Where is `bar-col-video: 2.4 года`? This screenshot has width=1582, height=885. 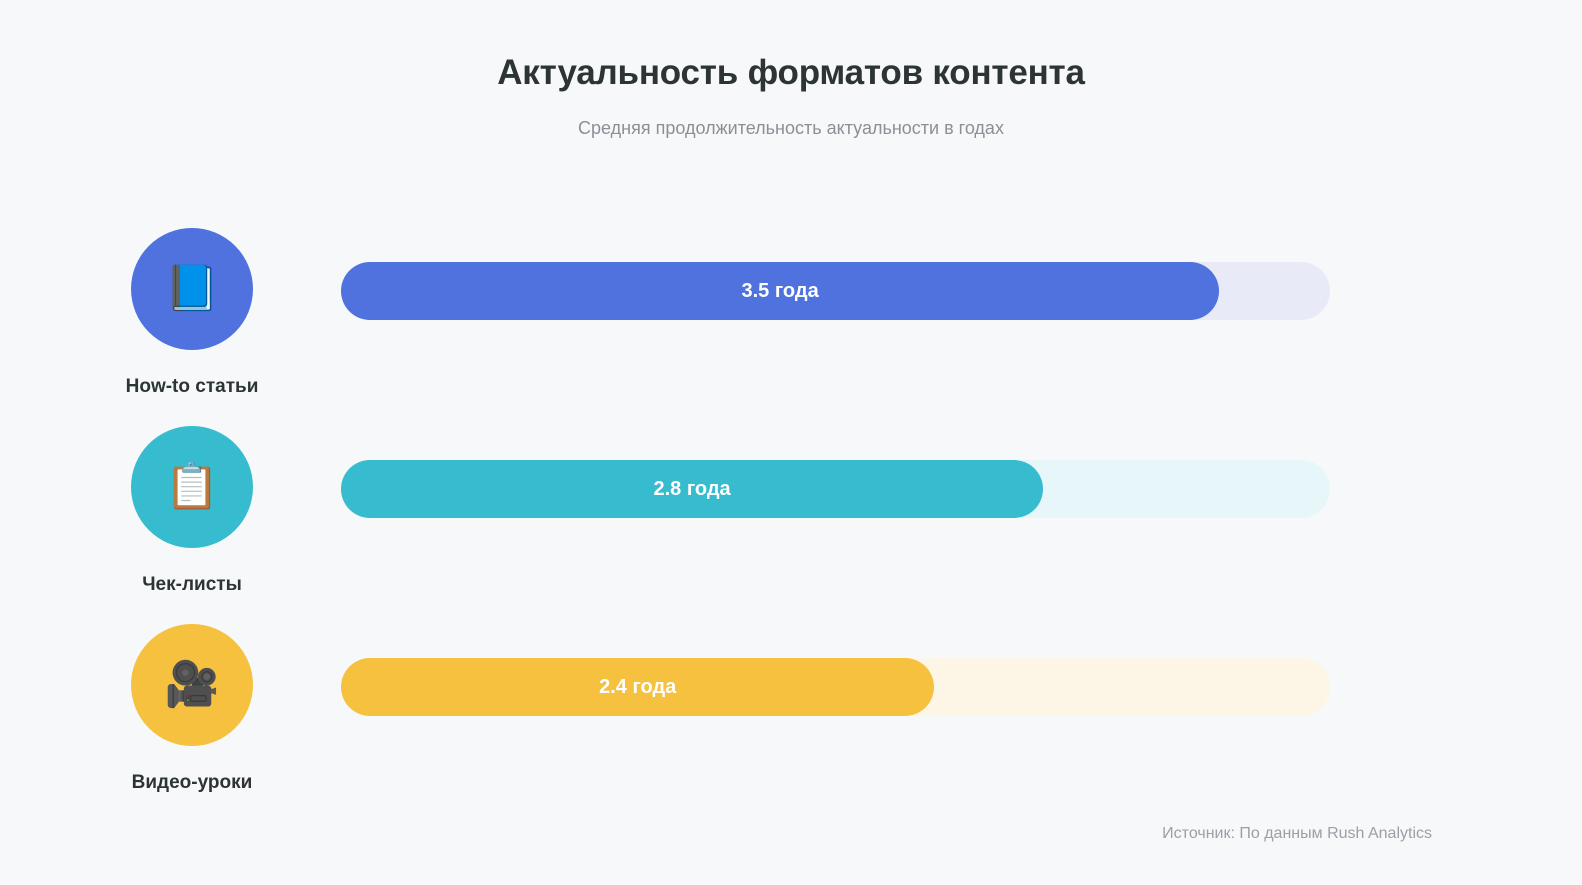 bar-col-video: 2.4 года is located at coordinates (835, 687).